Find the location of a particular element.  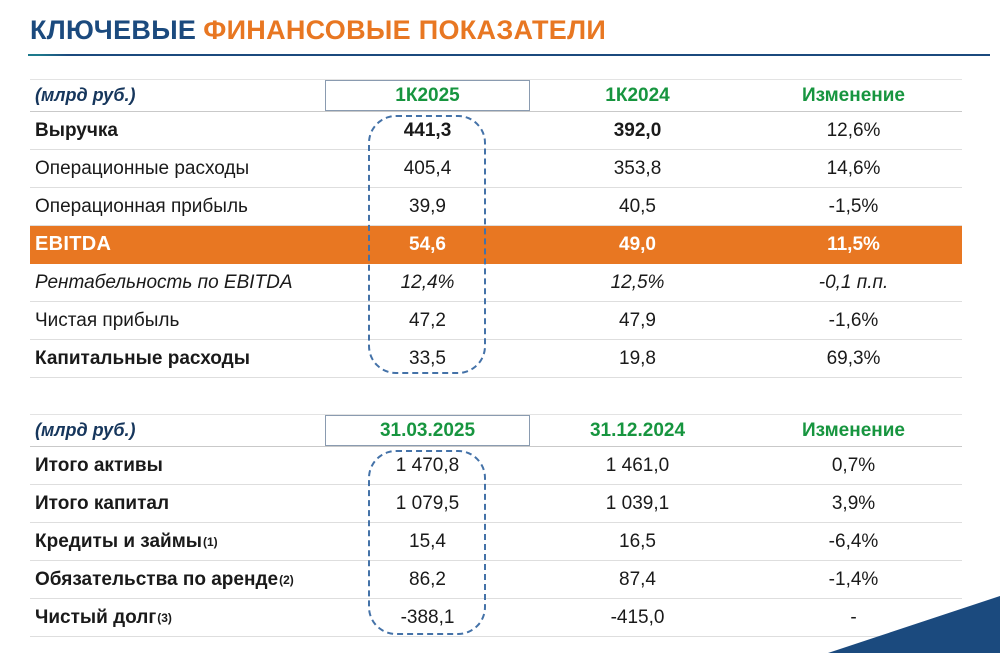

table-row: Капитальные расходы 33,5 19,8 69,3% is located at coordinates (496, 359).